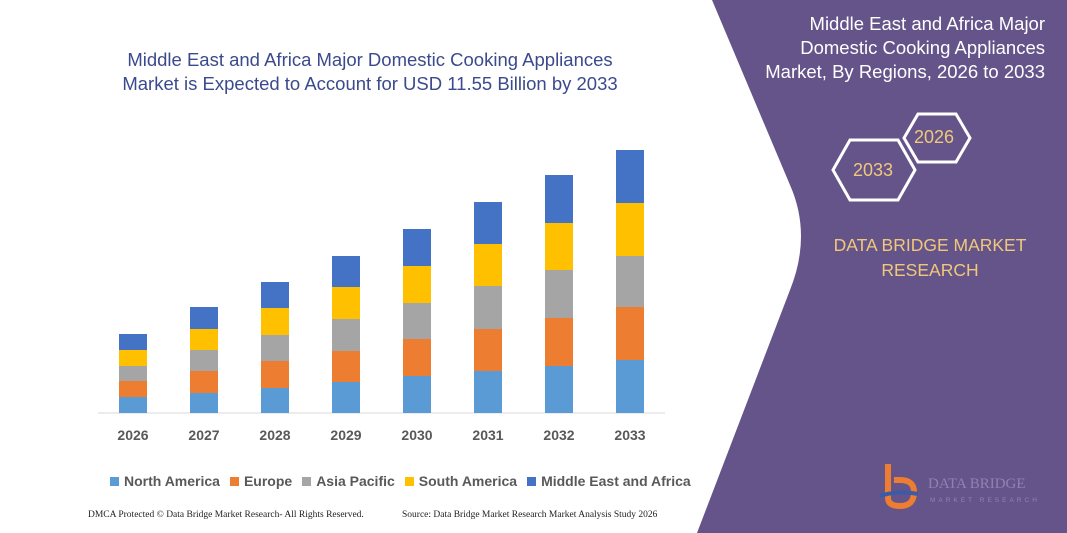 This screenshot has width=1067, height=533. What do you see at coordinates (133, 405) in the screenshot?
I see `bar-segment-2026-north-america` at bounding box center [133, 405].